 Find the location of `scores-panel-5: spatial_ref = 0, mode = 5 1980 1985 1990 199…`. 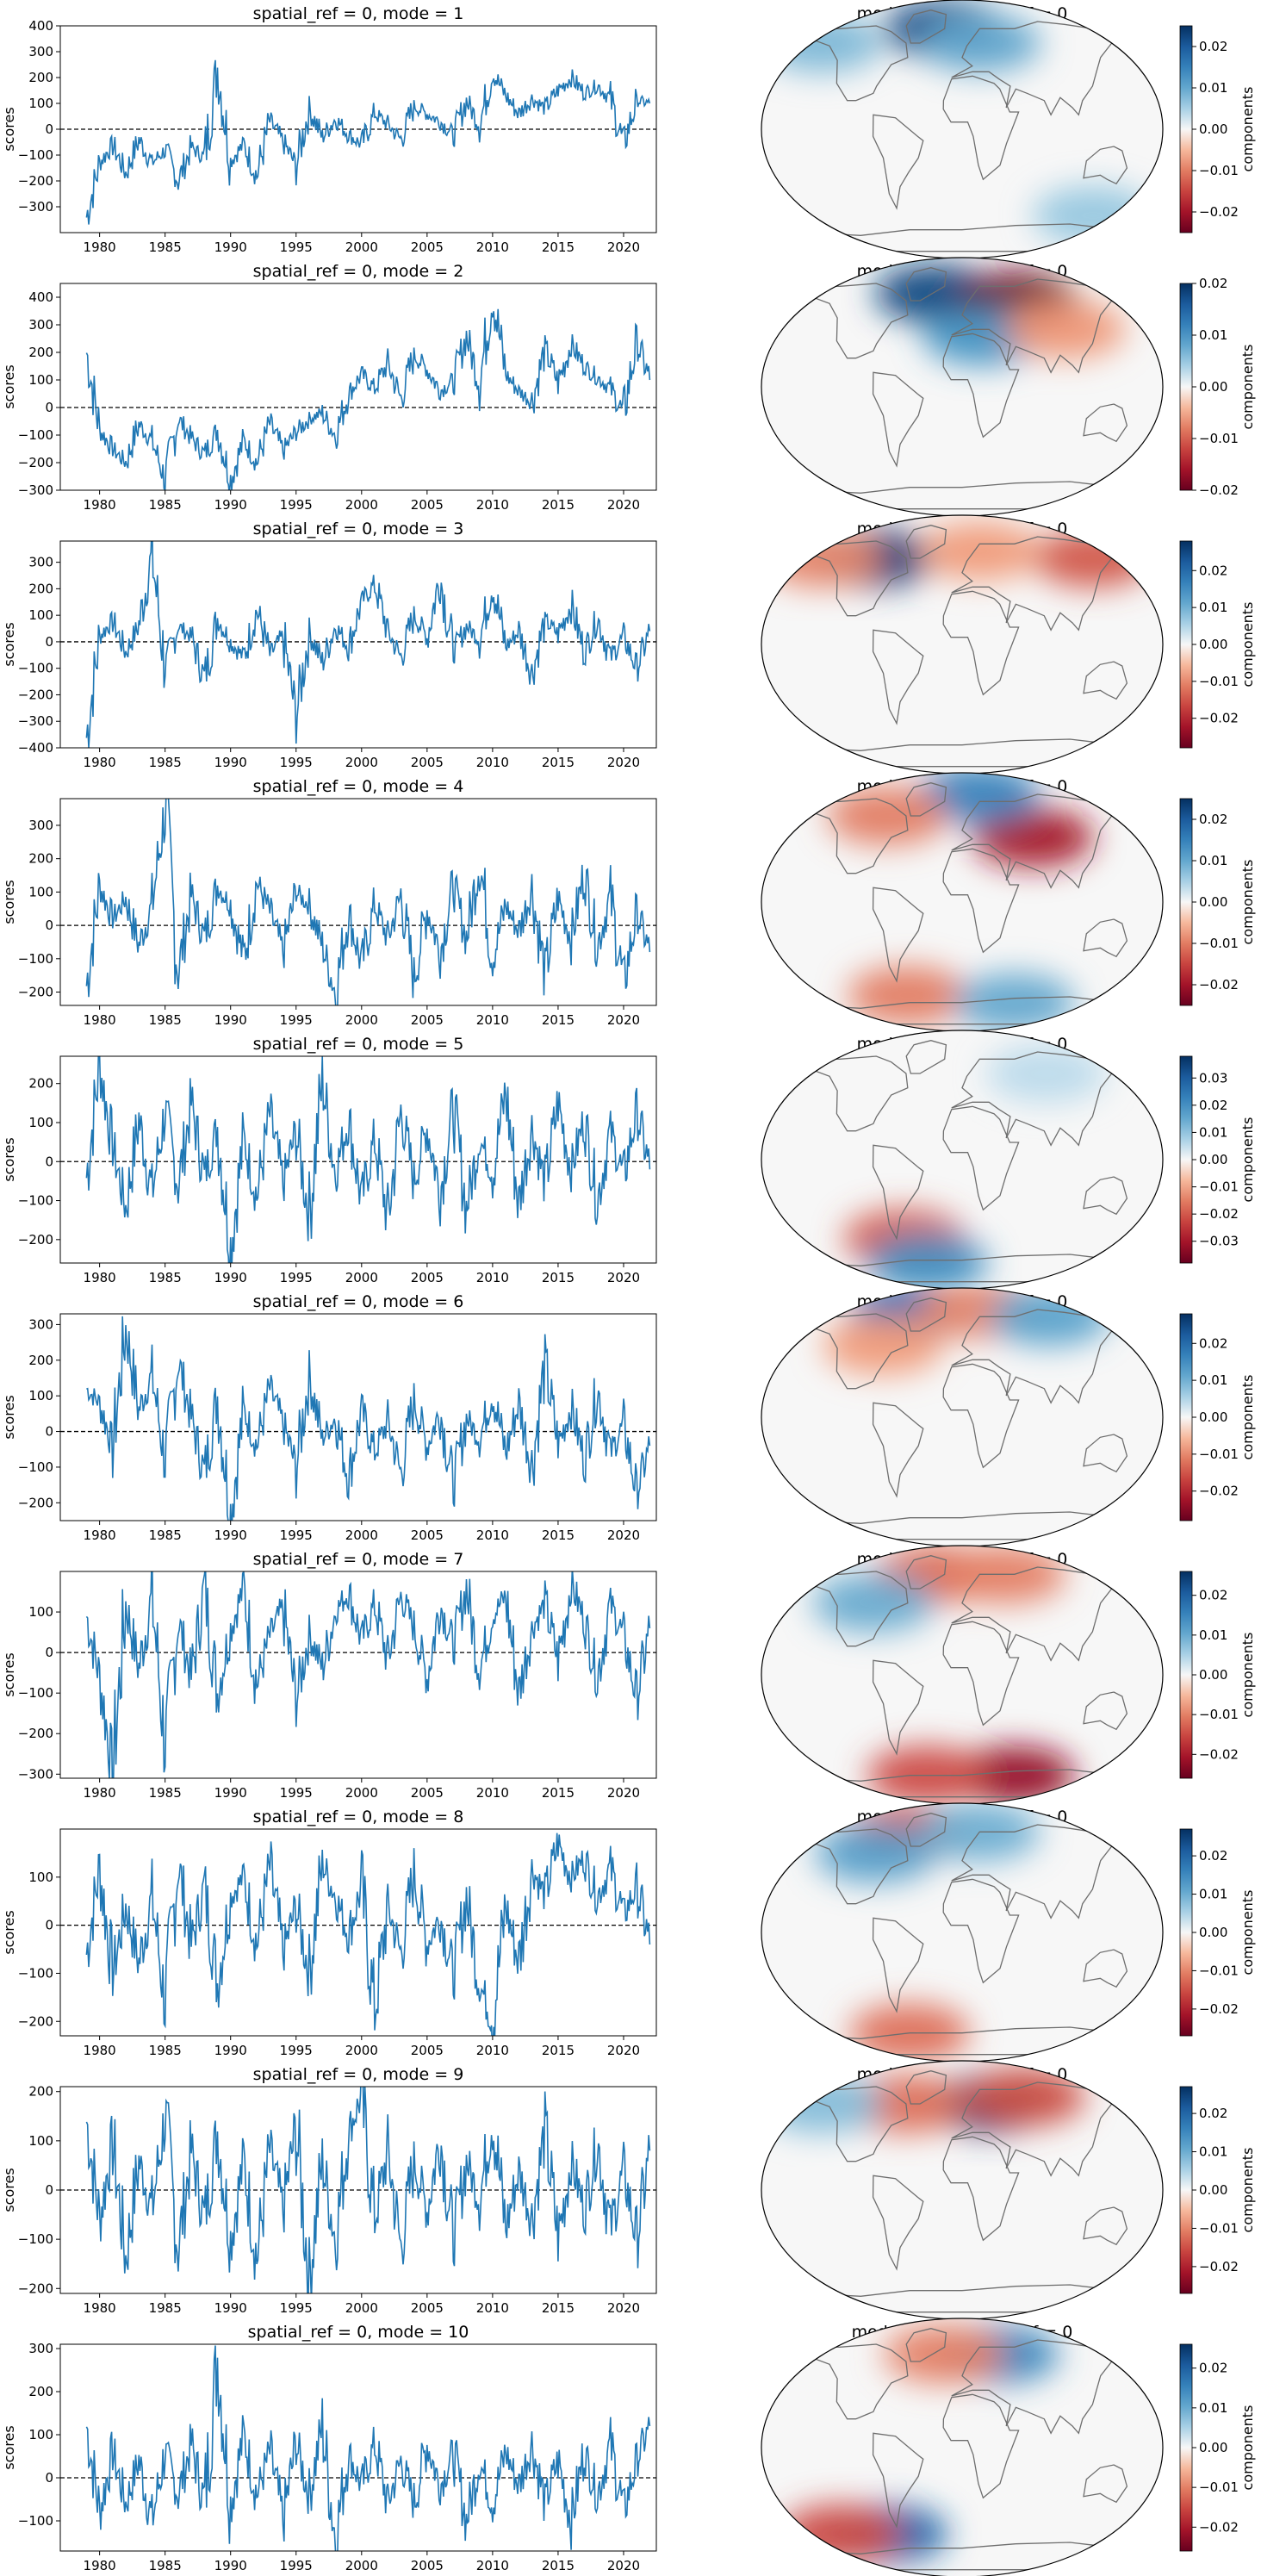

scores-panel-5: spatial_ref = 0, mode = 5 1980 1985 1990 199… is located at coordinates (329, 1160).